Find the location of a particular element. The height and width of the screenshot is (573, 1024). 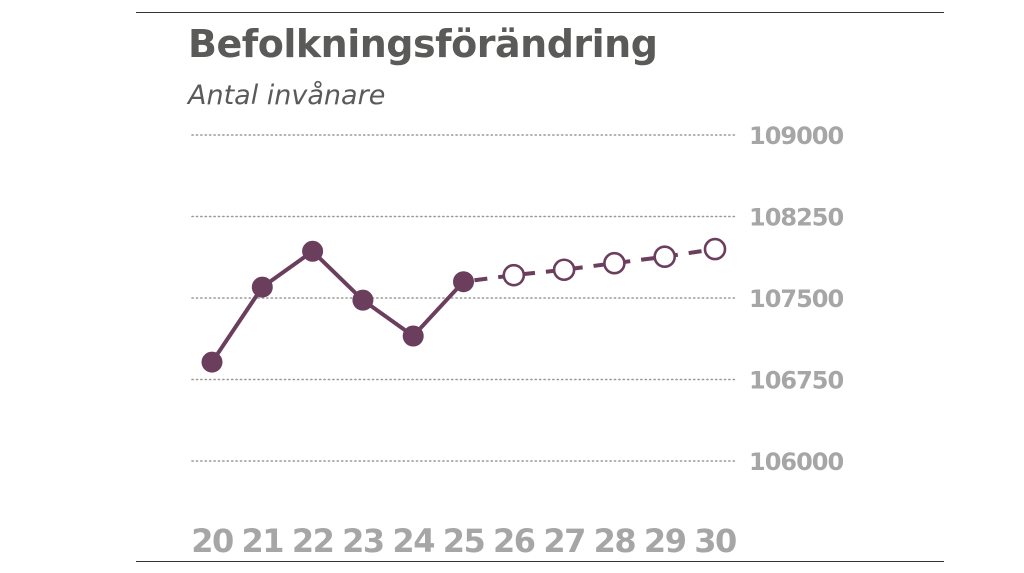

chart-title: Befolkningsförändring is located at coordinates (423, 44).